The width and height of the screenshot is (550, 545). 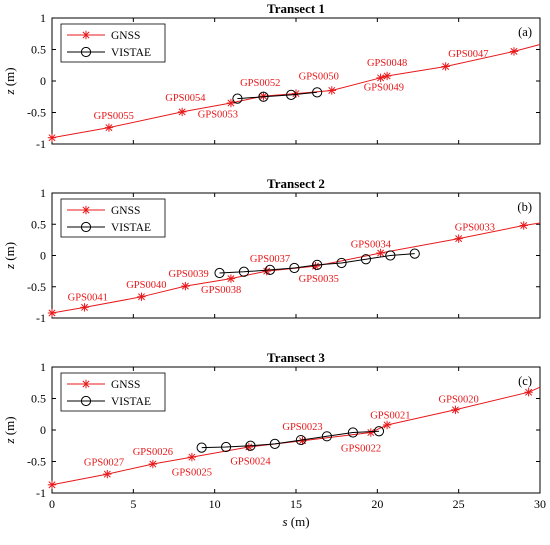 I want to click on y-axis-label: z (m), so click(x=9, y=430).